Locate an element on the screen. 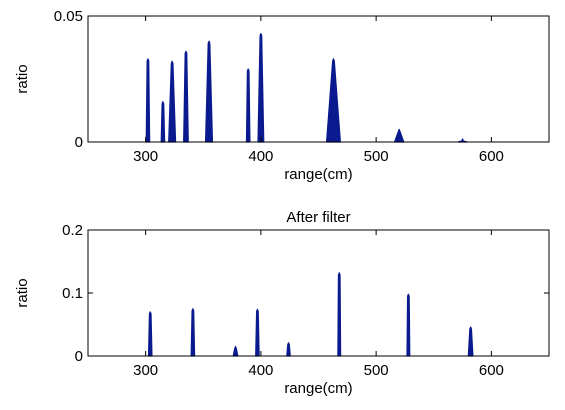  top-plot-ylabel: ratio is located at coordinates (22, 78).